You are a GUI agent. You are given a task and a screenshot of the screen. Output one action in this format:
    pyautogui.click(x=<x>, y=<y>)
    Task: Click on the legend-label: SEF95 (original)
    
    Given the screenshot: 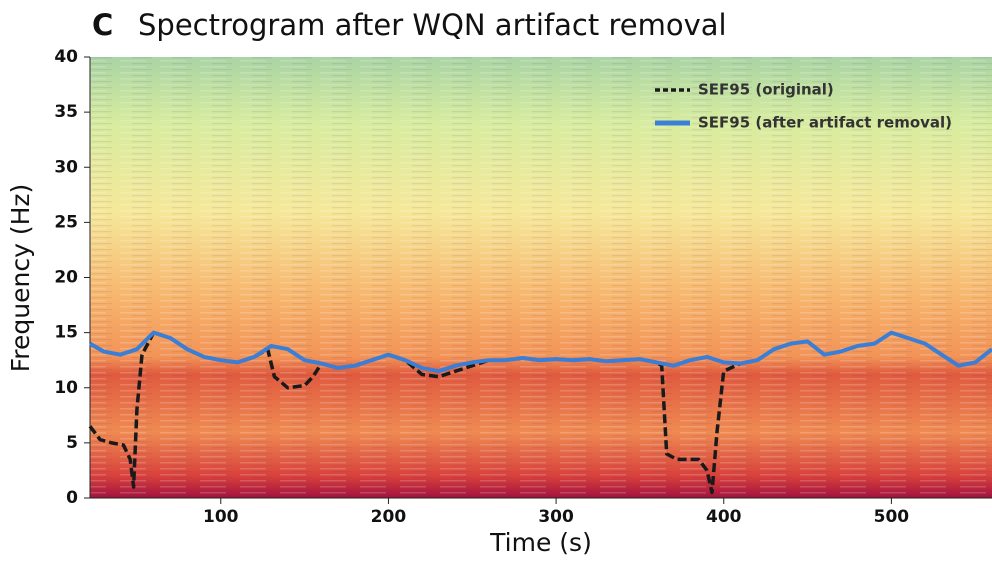 What is the action you would take?
    pyautogui.click(x=766, y=90)
    